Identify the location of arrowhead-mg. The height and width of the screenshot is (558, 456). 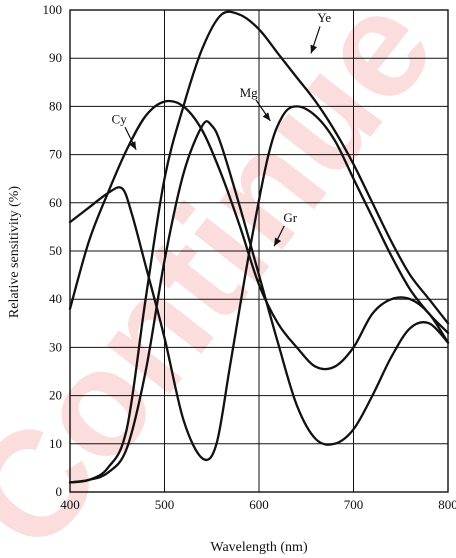
(266, 116).